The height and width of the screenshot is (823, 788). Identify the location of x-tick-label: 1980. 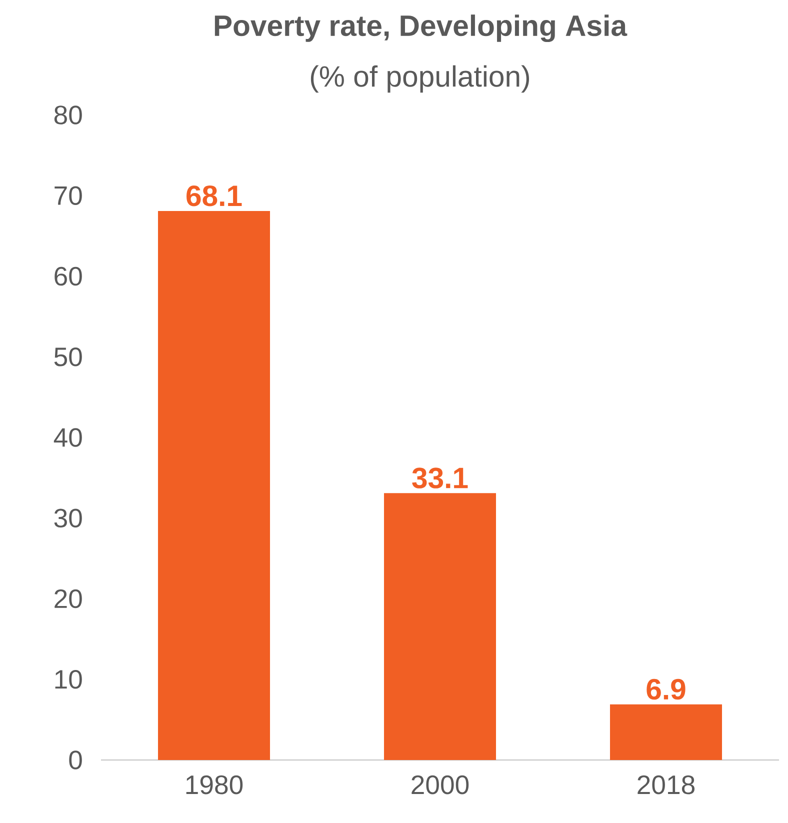
(214, 784).